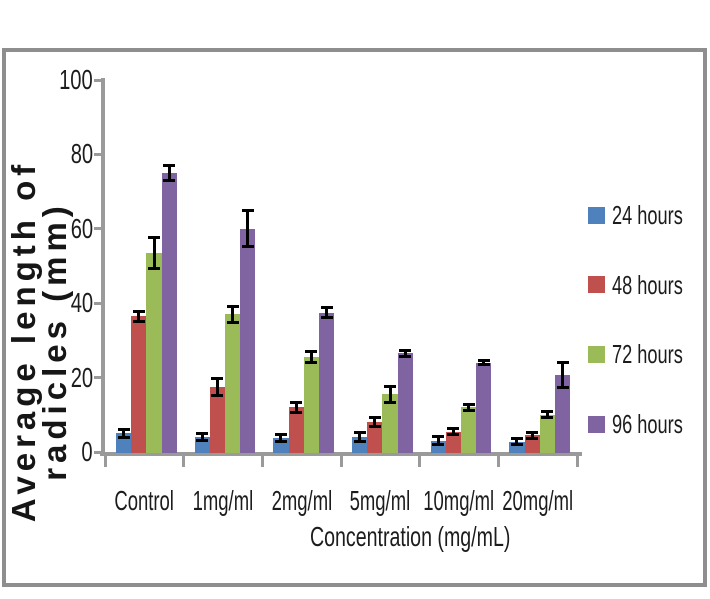 The height and width of the screenshot is (599, 710). I want to click on y-tick-text: 40, so click(81, 303).